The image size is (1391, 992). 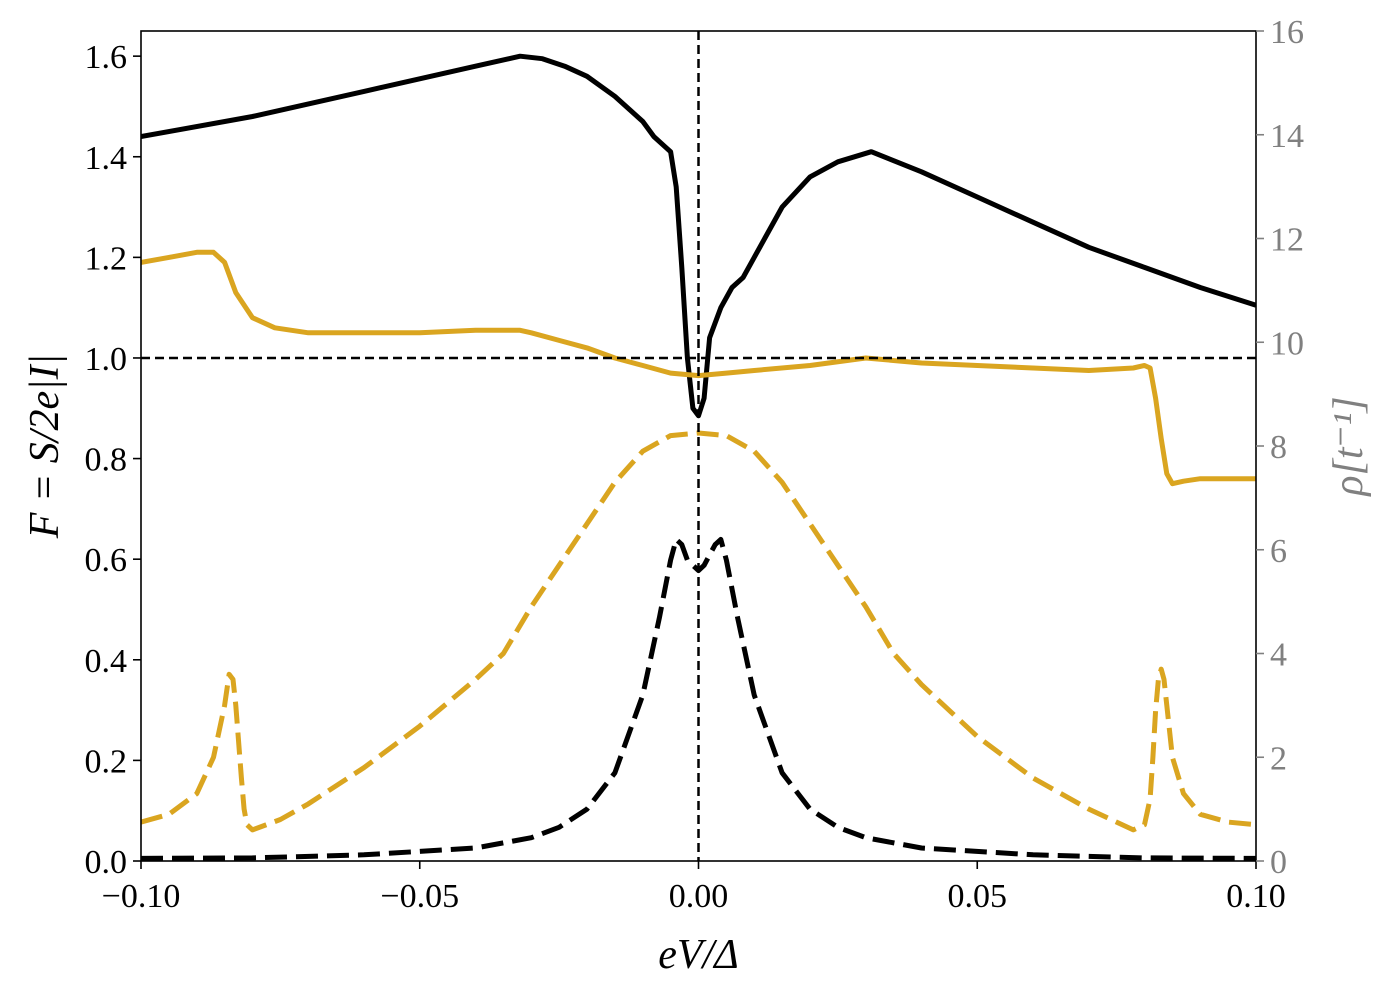 I want to click on x-tick-label: 0.10, so click(x=1256, y=896).